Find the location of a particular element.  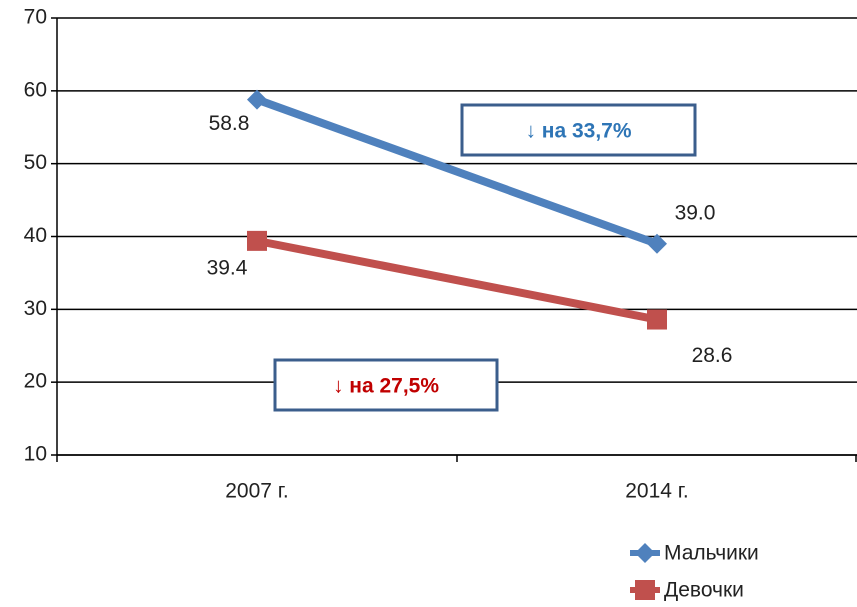

annotation: ↓ на 33,7% is located at coordinates (578, 131).